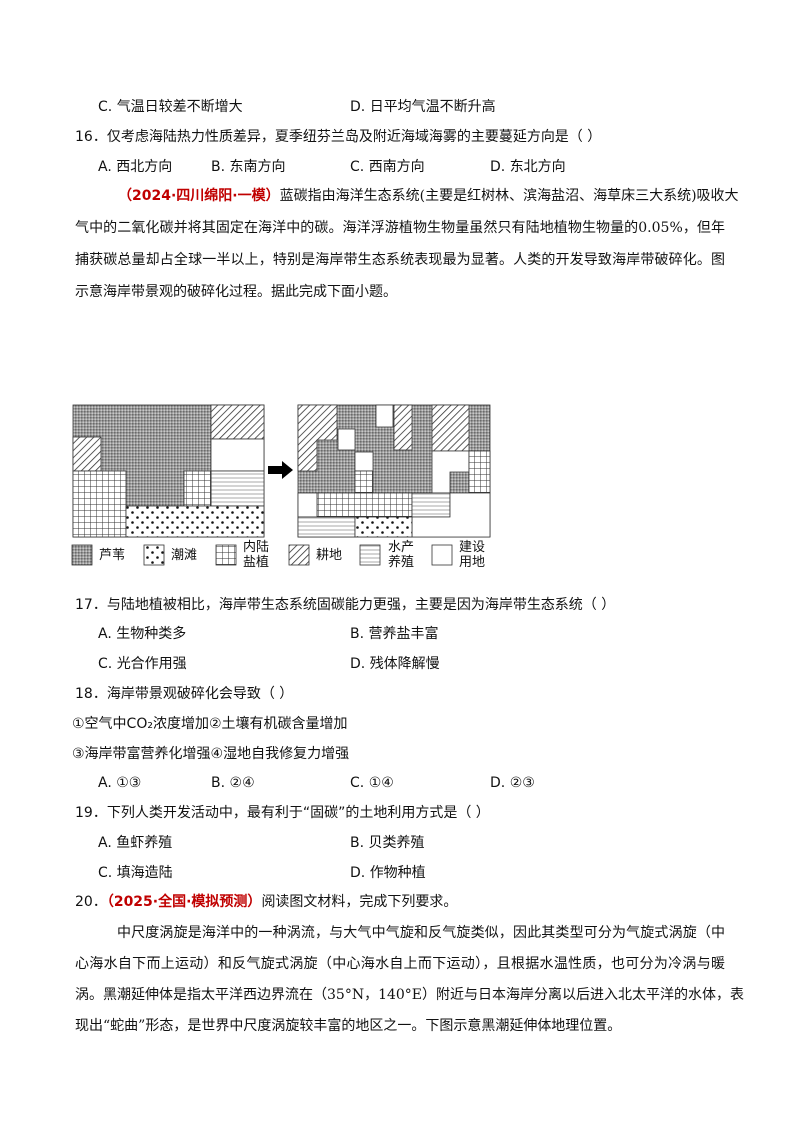 The width and height of the screenshot is (800, 1132). I want to click on q17-option-d: D. 残体降解慢, so click(395, 664).